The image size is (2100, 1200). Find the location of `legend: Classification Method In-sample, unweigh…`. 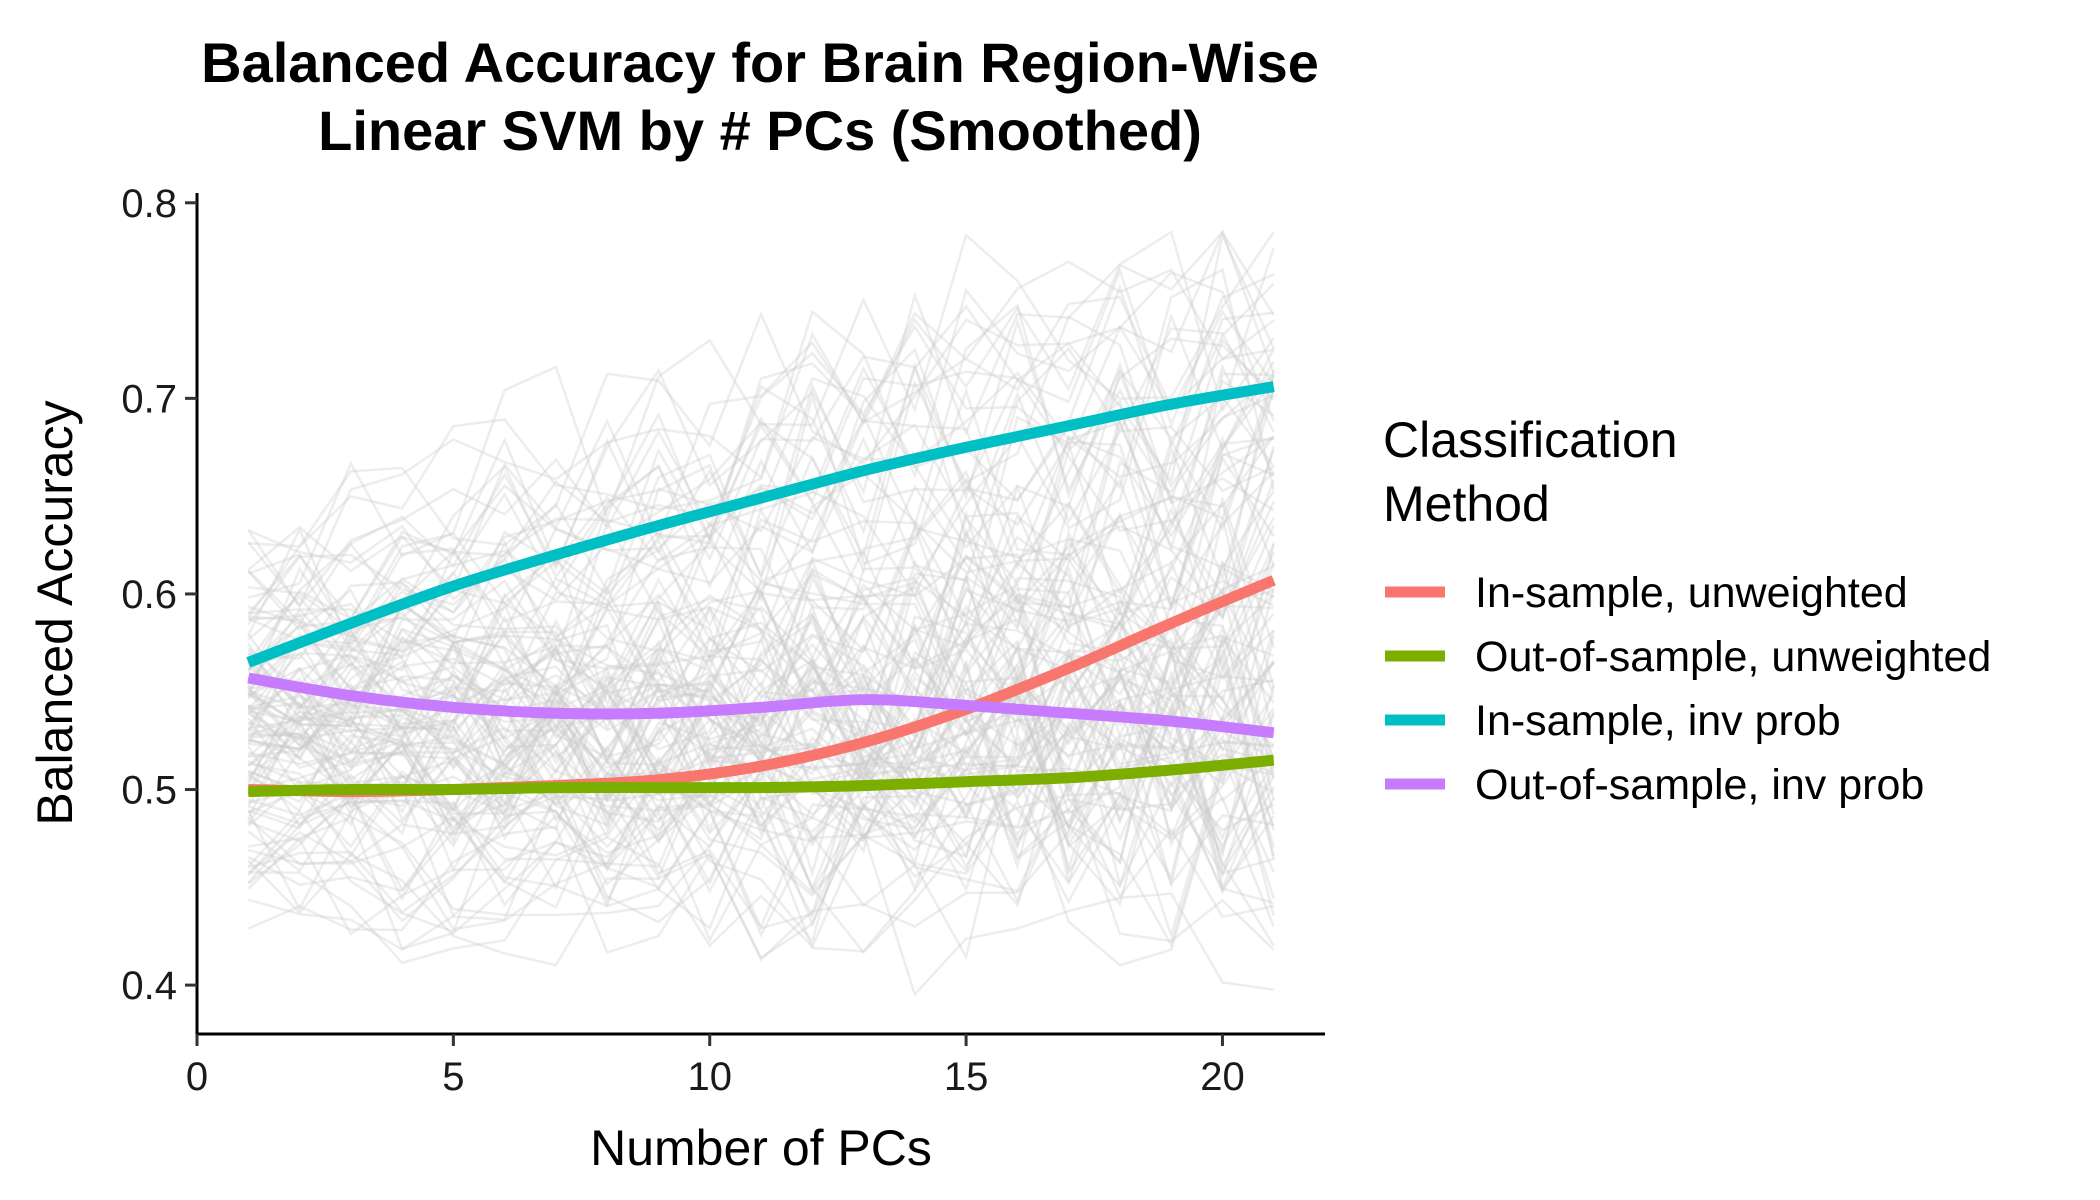

legend: Classification Method In-sample, unweigh… is located at coordinates (1687, 610).